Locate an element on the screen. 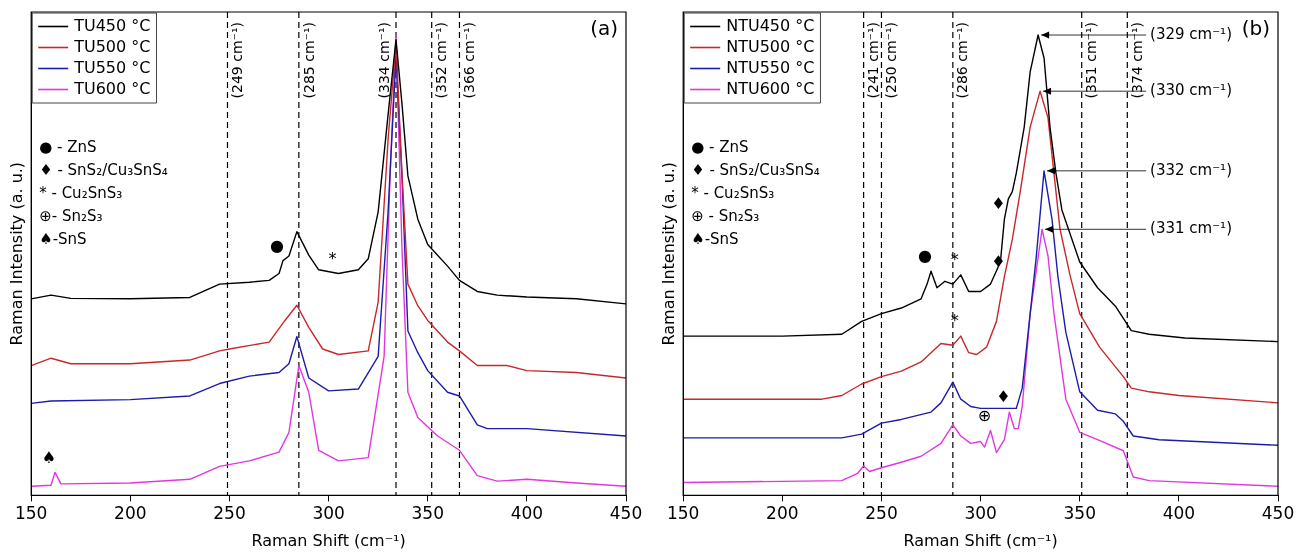 Image resolution: width=1304 pixels, height=559 pixels. ref-line-label: (250 cm⁻¹) is located at coordinates (891, 60).